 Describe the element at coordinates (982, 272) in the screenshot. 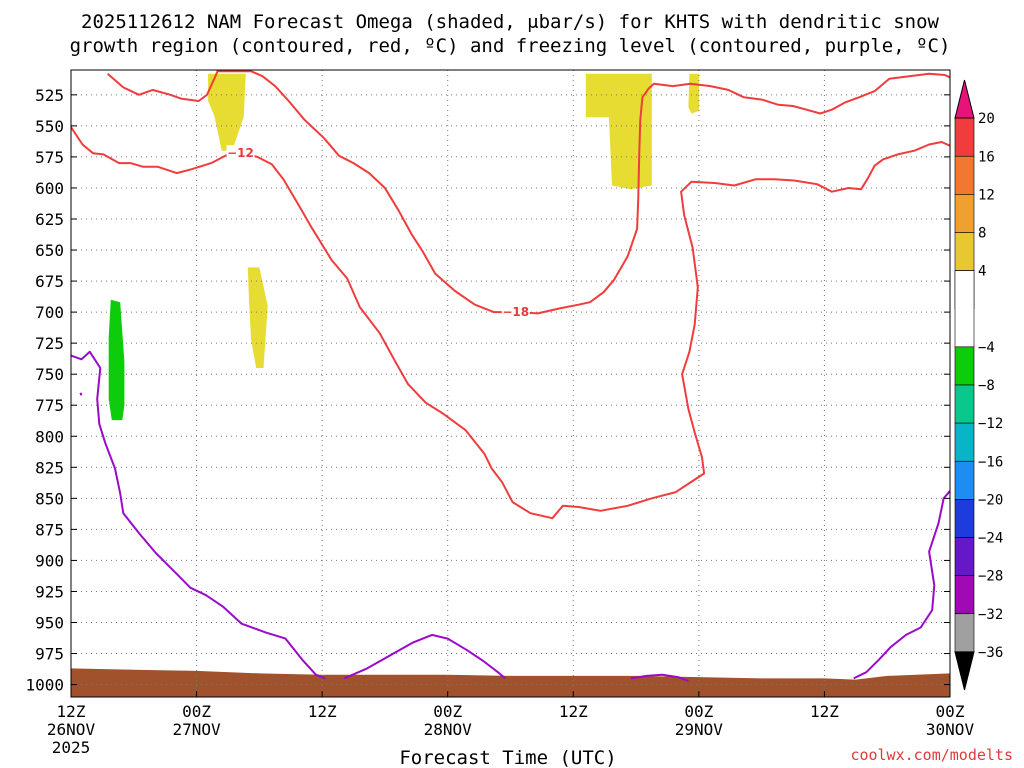

I see `colorbar-label-4: 4` at that location.